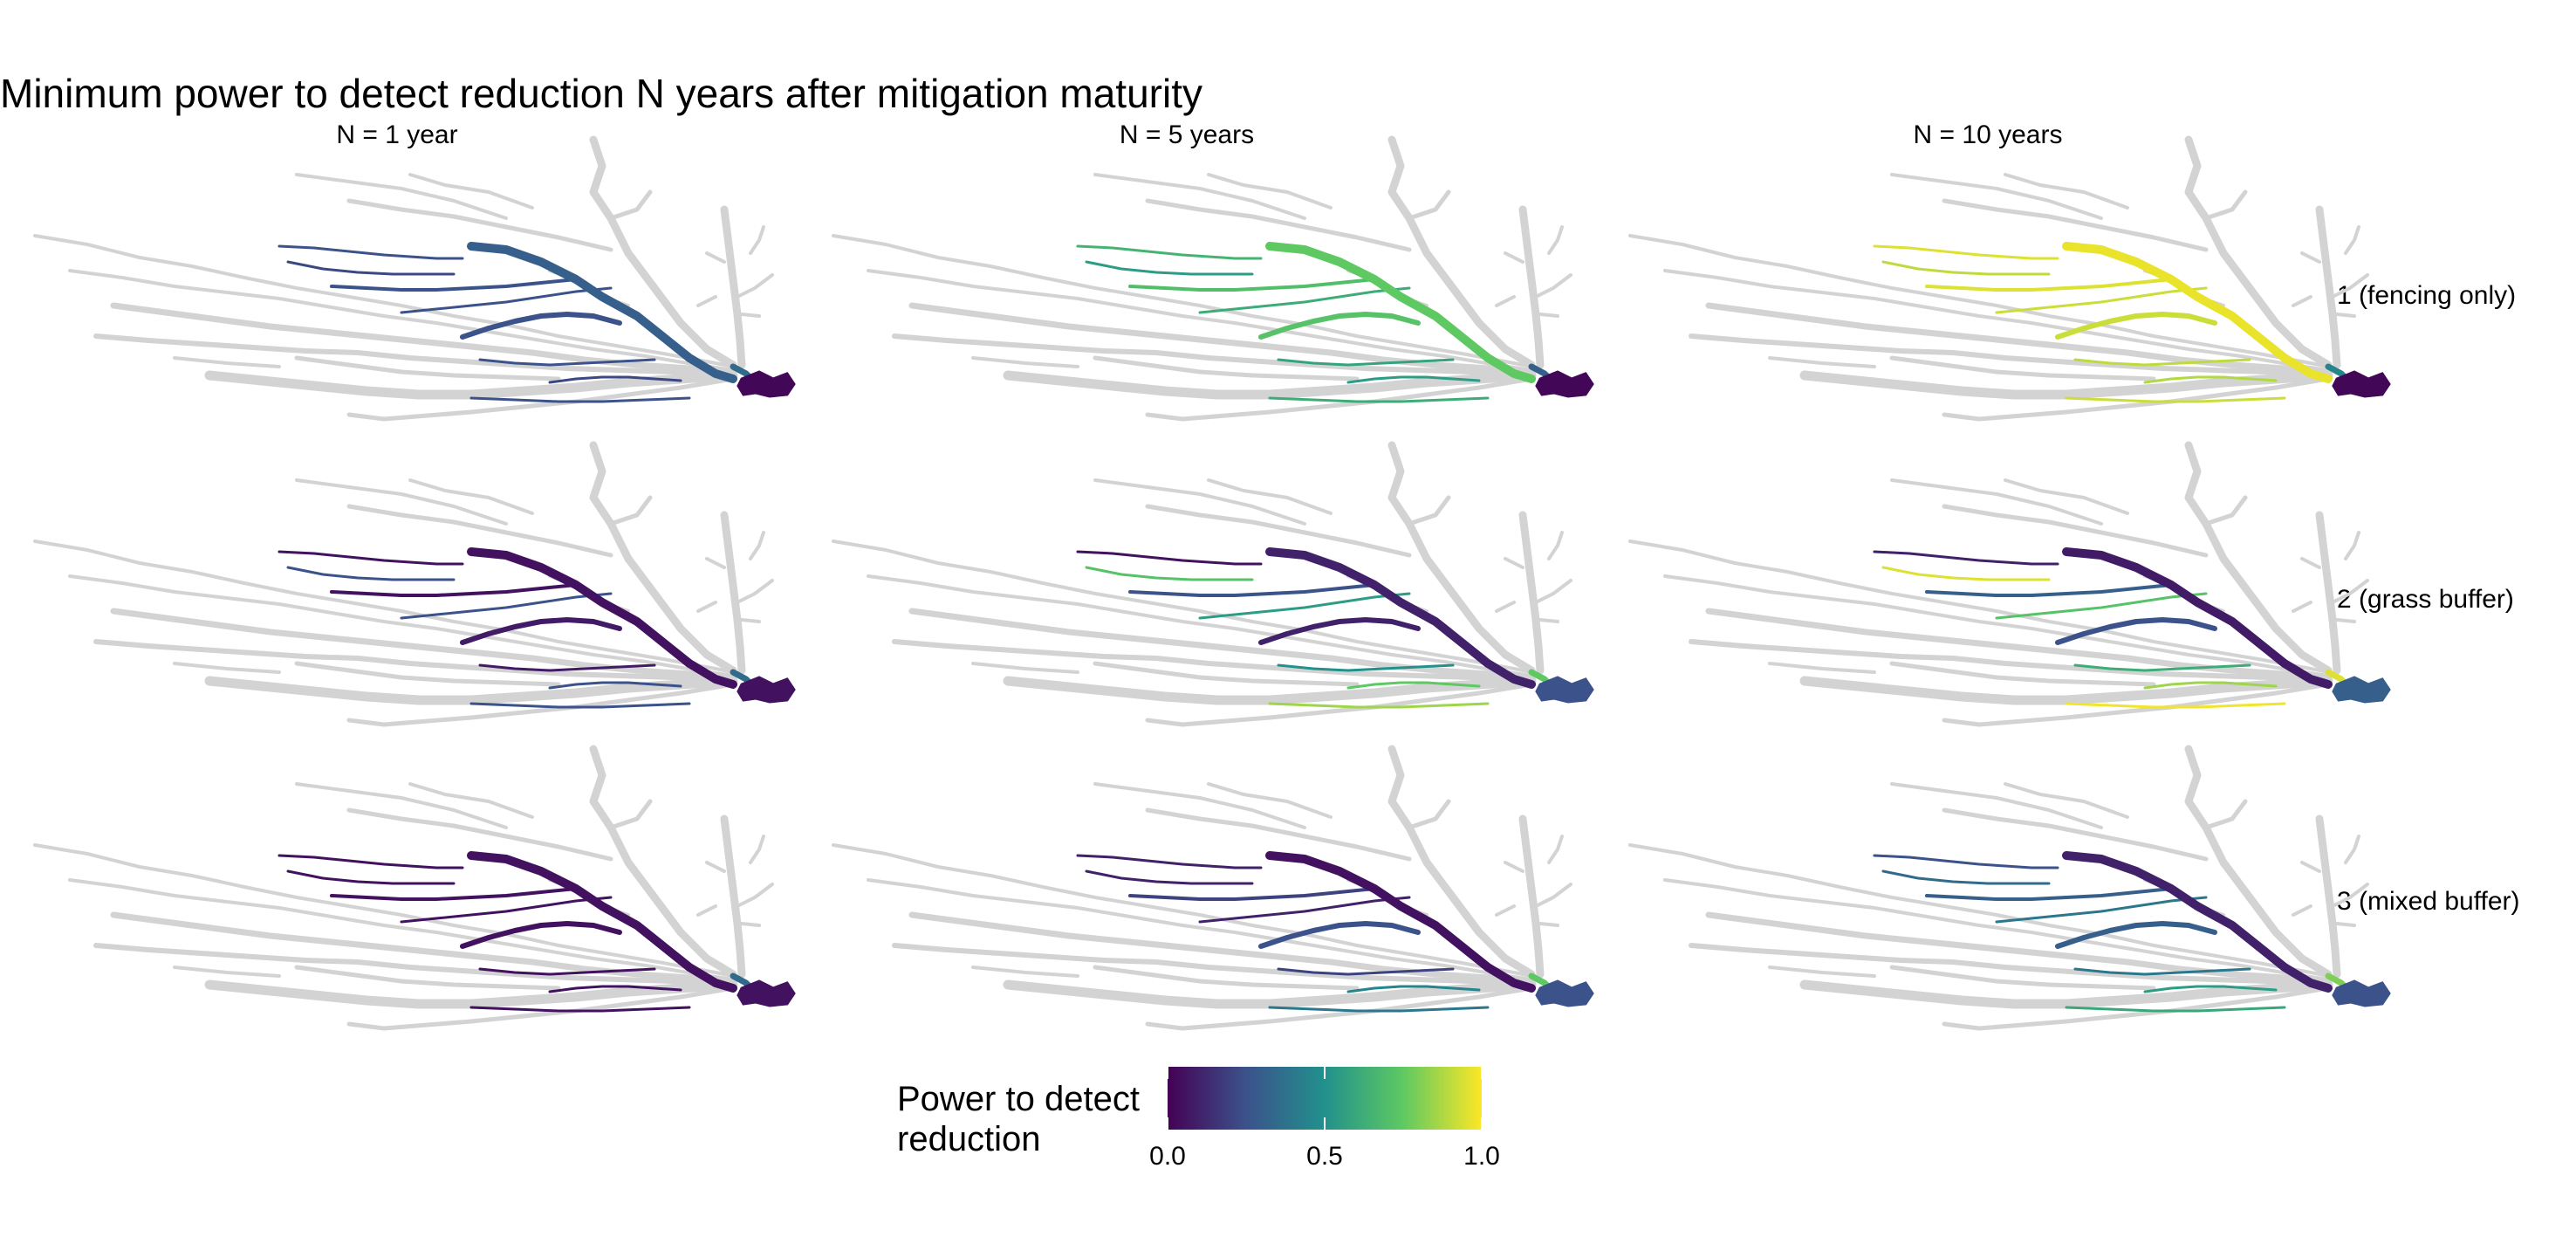 Image resolution: width=2576 pixels, height=1237 pixels. What do you see at coordinates (1187, 134) in the screenshot?
I see `column-header-n5: N = 5 years` at bounding box center [1187, 134].